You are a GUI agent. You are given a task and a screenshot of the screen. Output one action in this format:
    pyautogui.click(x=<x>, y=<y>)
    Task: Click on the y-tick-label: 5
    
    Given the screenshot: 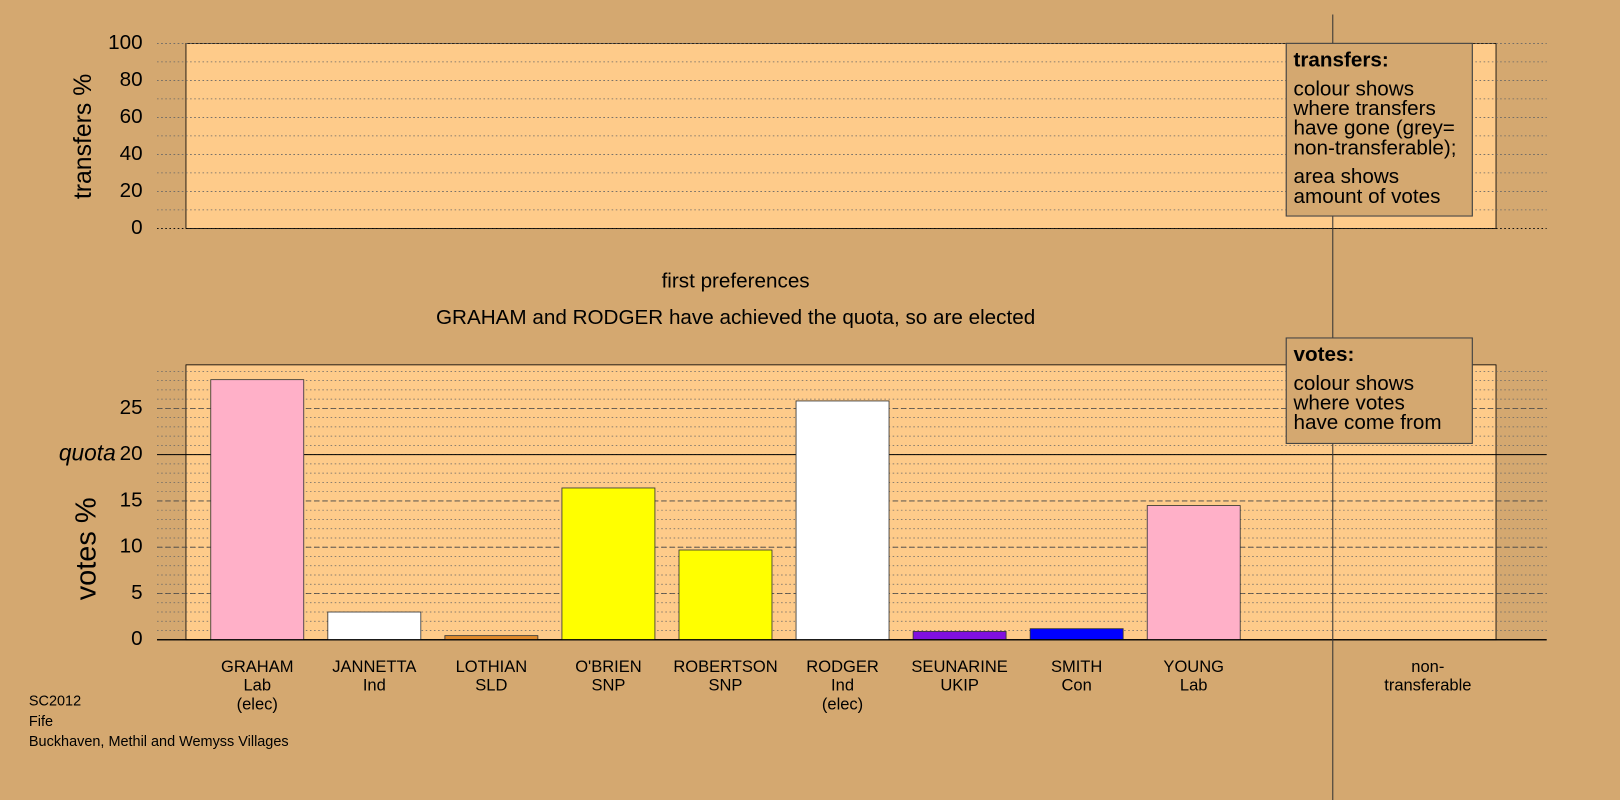 What is the action you would take?
    pyautogui.click(x=136, y=592)
    